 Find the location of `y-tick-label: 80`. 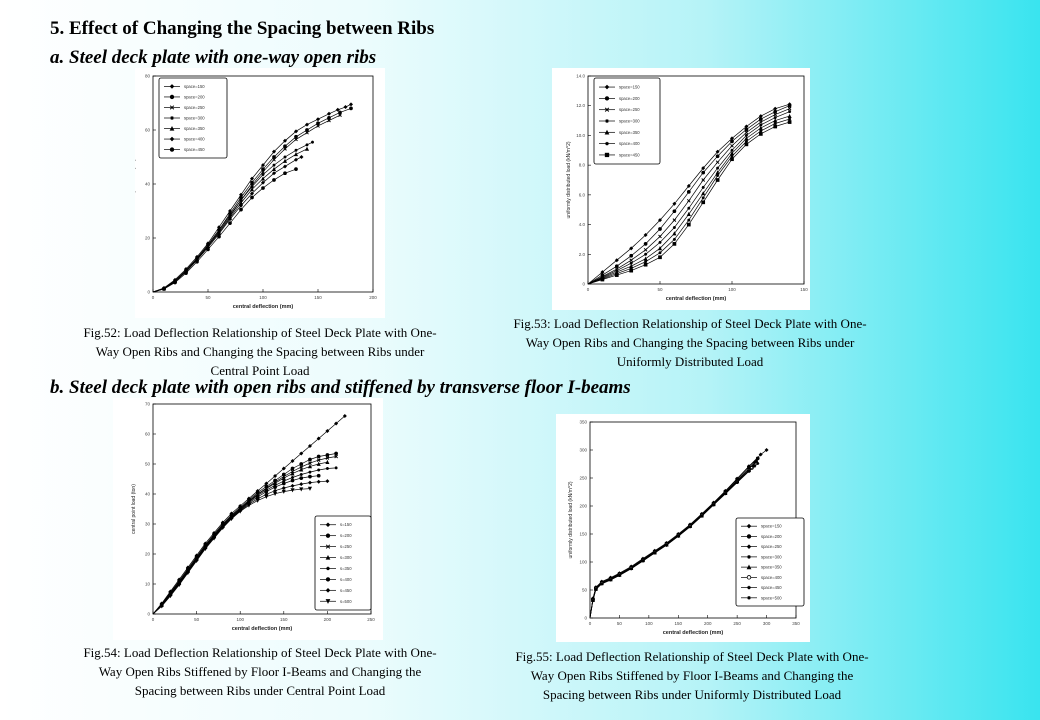

y-tick-label: 80 is located at coordinates (148, 76).